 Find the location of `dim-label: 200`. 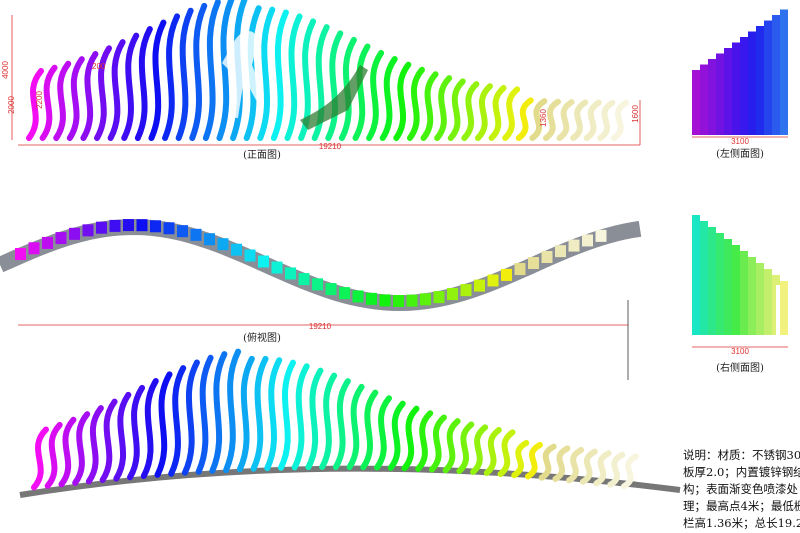

dim-label: 200 is located at coordinates (99, 66).